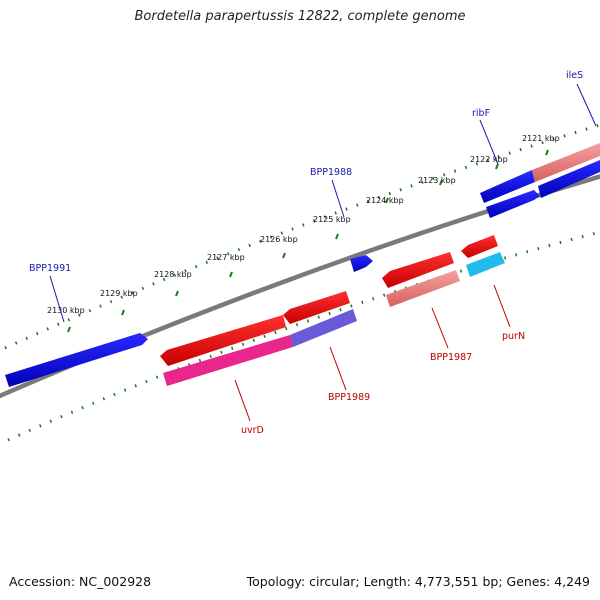  What do you see at coordinates (489, 159) in the screenshot?
I see `scale-label: 2122 kbp` at bounding box center [489, 159].